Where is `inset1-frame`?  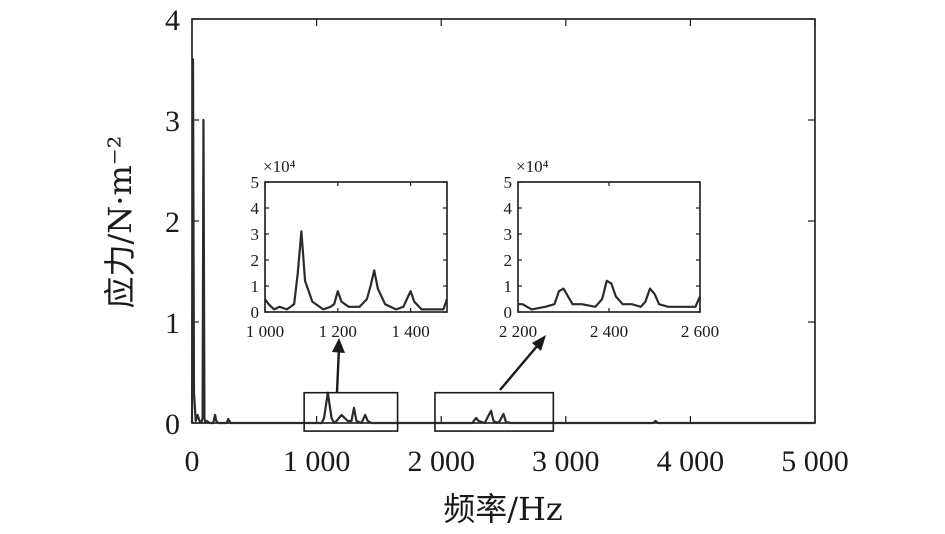
inset1-frame is located at coordinates (356, 247).